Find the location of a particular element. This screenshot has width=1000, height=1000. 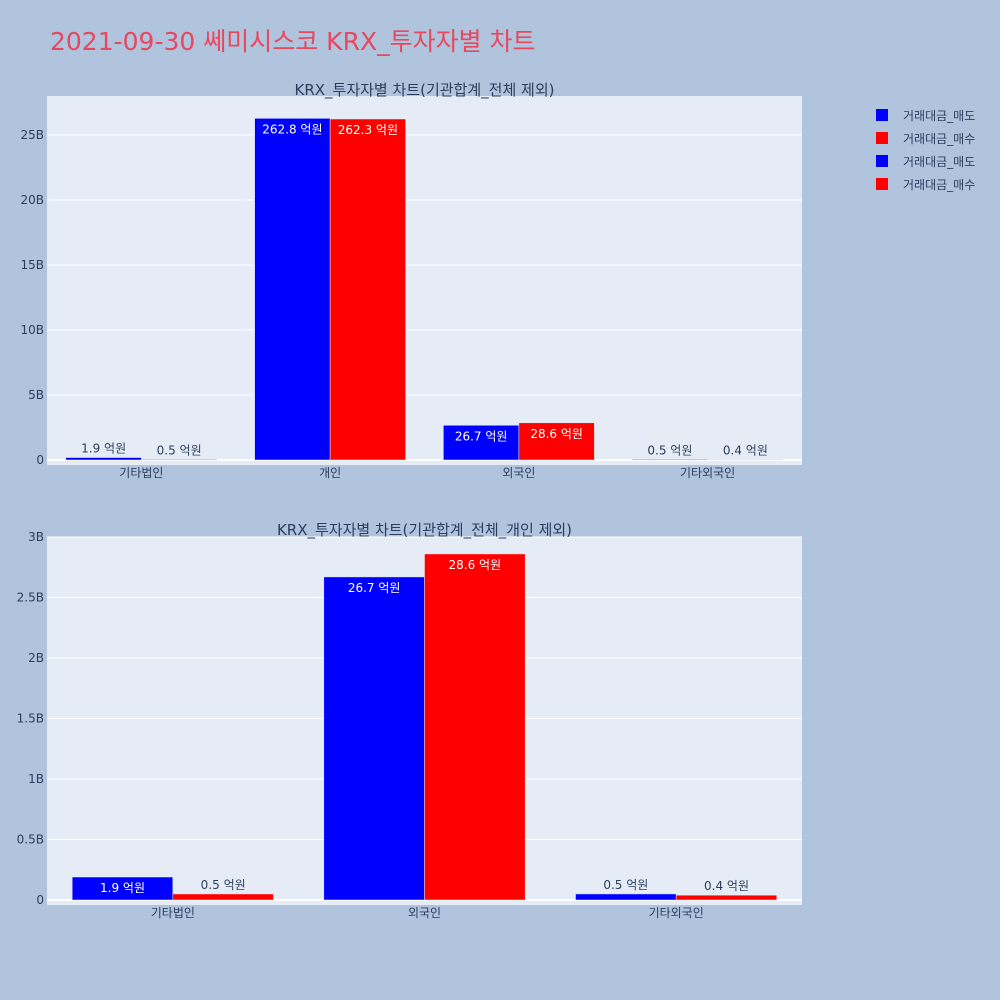

y-tick-label: 1B is located at coordinates (36, 779).